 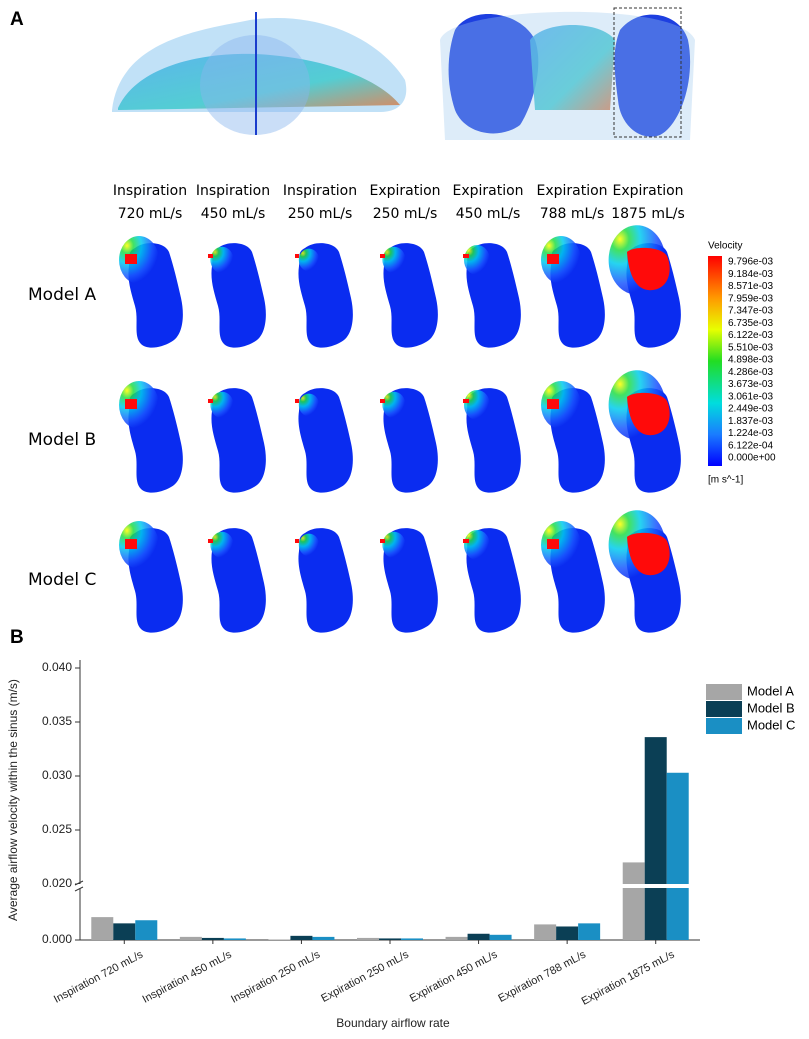 What do you see at coordinates (276, 976) in the screenshot?
I see `x-tick-label: Inspiration 250 mL/s` at bounding box center [276, 976].